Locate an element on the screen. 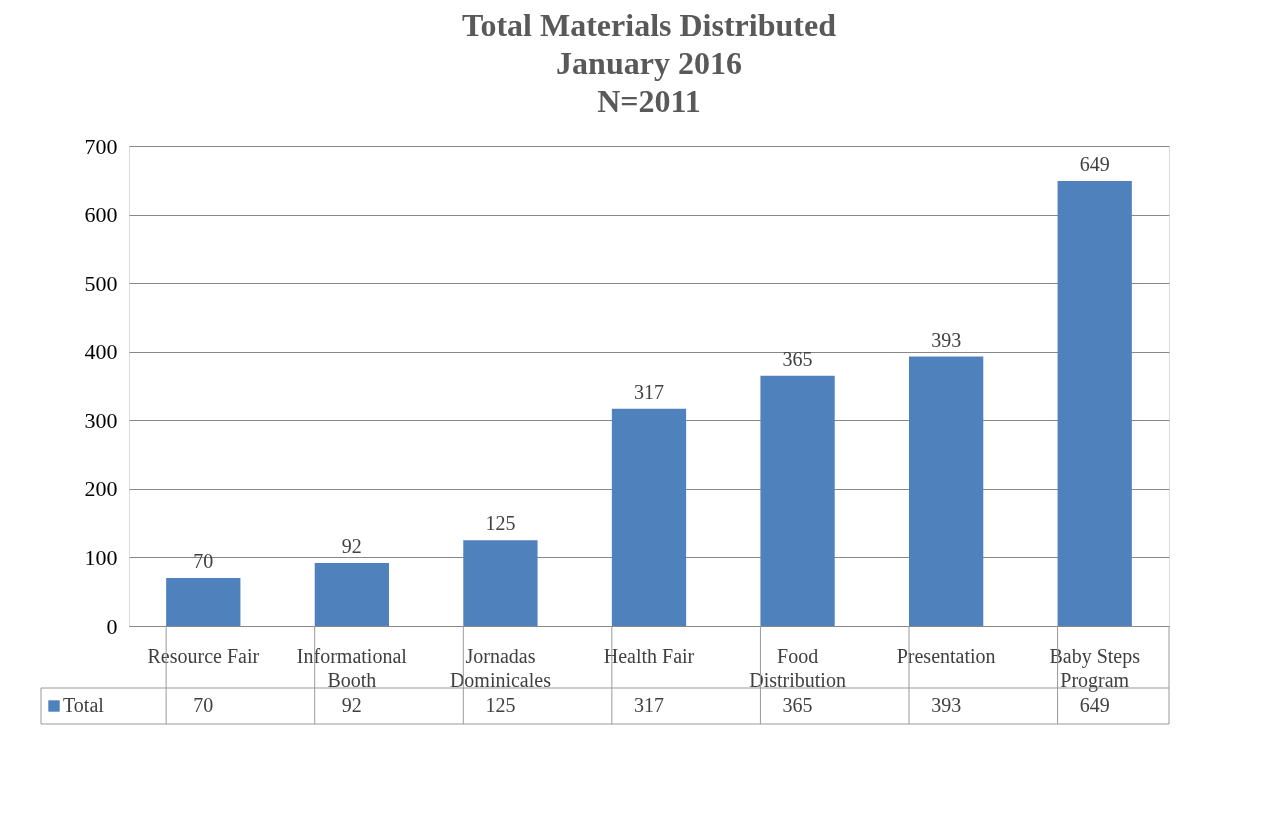 This screenshot has height=839, width=1265. text: 92 is located at coordinates (351, 705).